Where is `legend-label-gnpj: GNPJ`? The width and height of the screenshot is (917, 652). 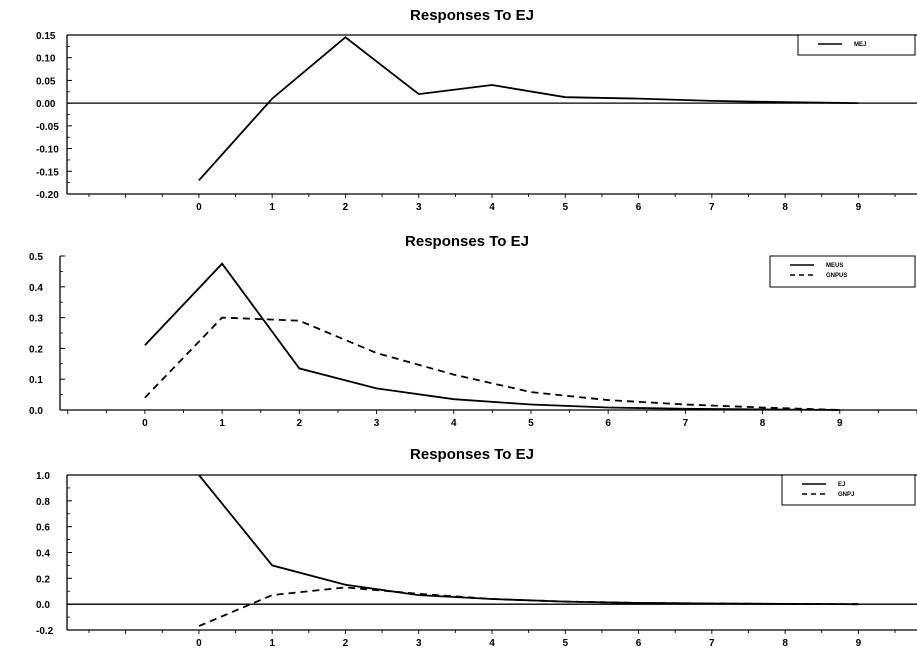
legend-label-gnpj: GNPJ is located at coordinates (846, 495).